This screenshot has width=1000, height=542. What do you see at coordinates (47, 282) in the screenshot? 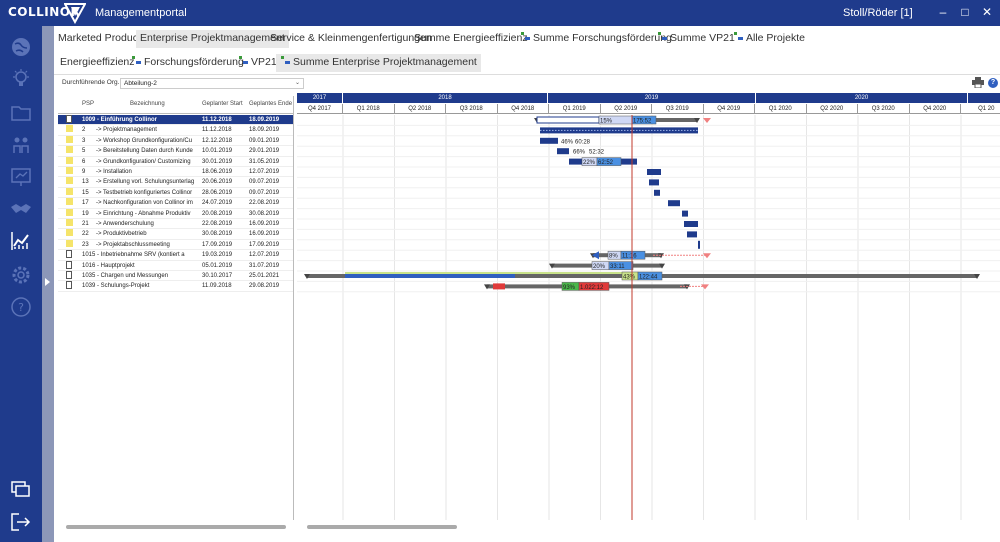
I see `expand-arrow-icon` at bounding box center [47, 282].